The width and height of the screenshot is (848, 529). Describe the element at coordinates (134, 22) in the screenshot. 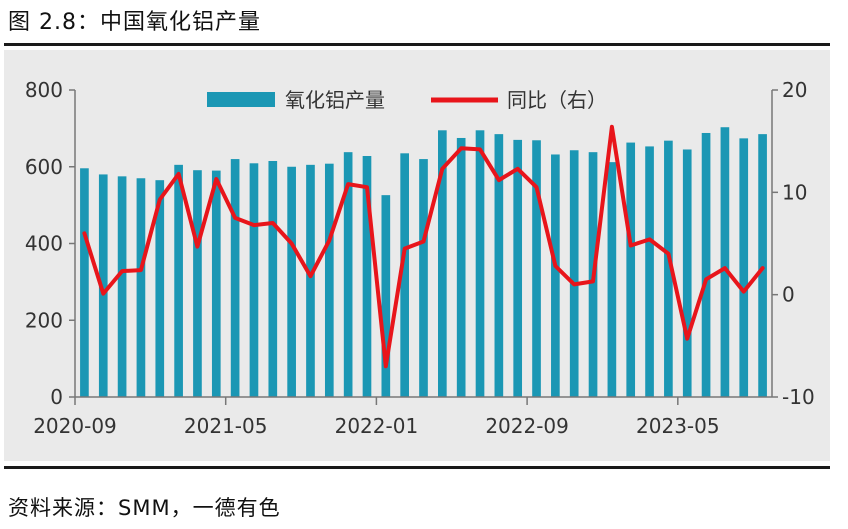

I see `figure-title: 图 2.8：中国氧化铝产量` at that location.